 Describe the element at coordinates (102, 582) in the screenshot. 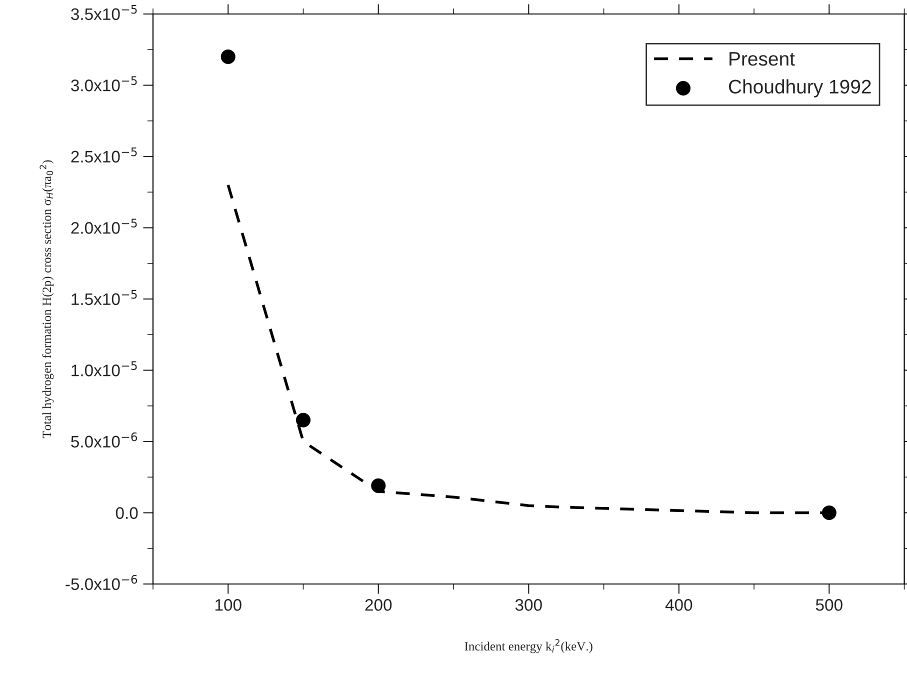

I see `y-tick-label: -5.0x10$^{−6}$` at that location.